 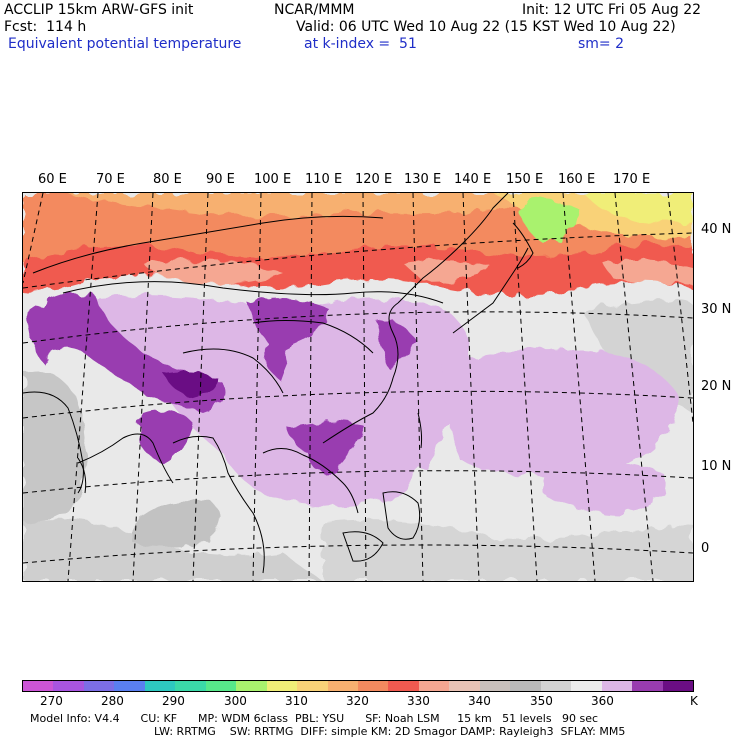 I want to click on lon-label: 160 E, so click(x=577, y=179).